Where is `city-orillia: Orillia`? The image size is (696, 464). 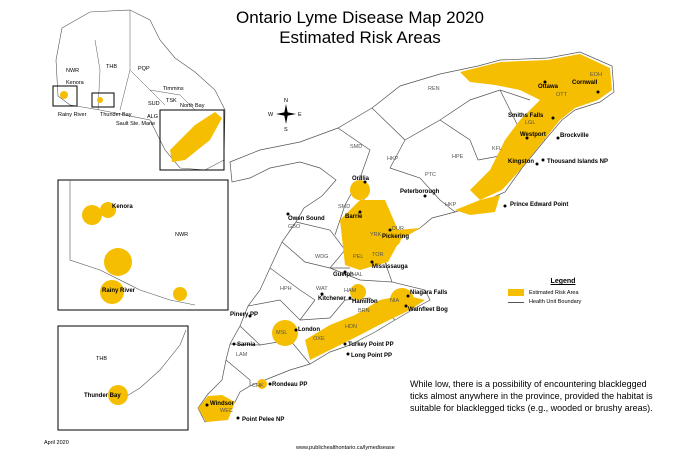 city-orillia: Orillia is located at coordinates (361, 179).